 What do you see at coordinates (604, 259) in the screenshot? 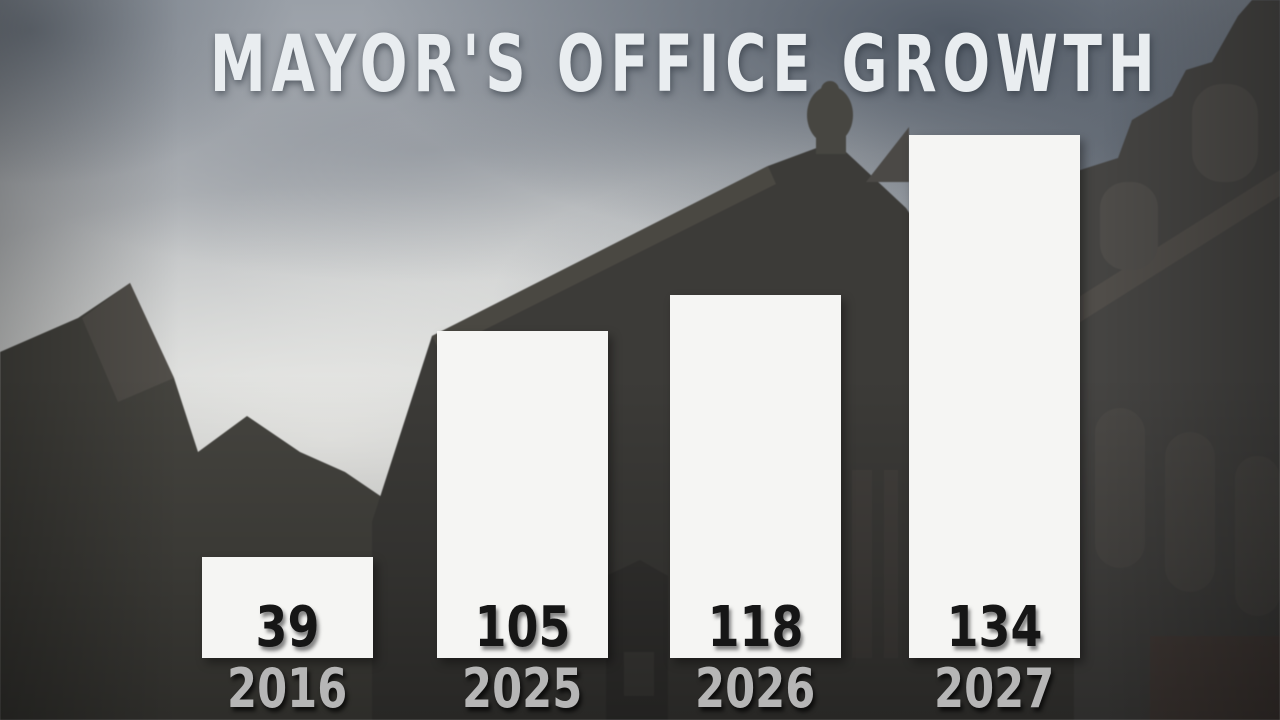
I see `pediment-cornice-highlight` at bounding box center [604, 259].